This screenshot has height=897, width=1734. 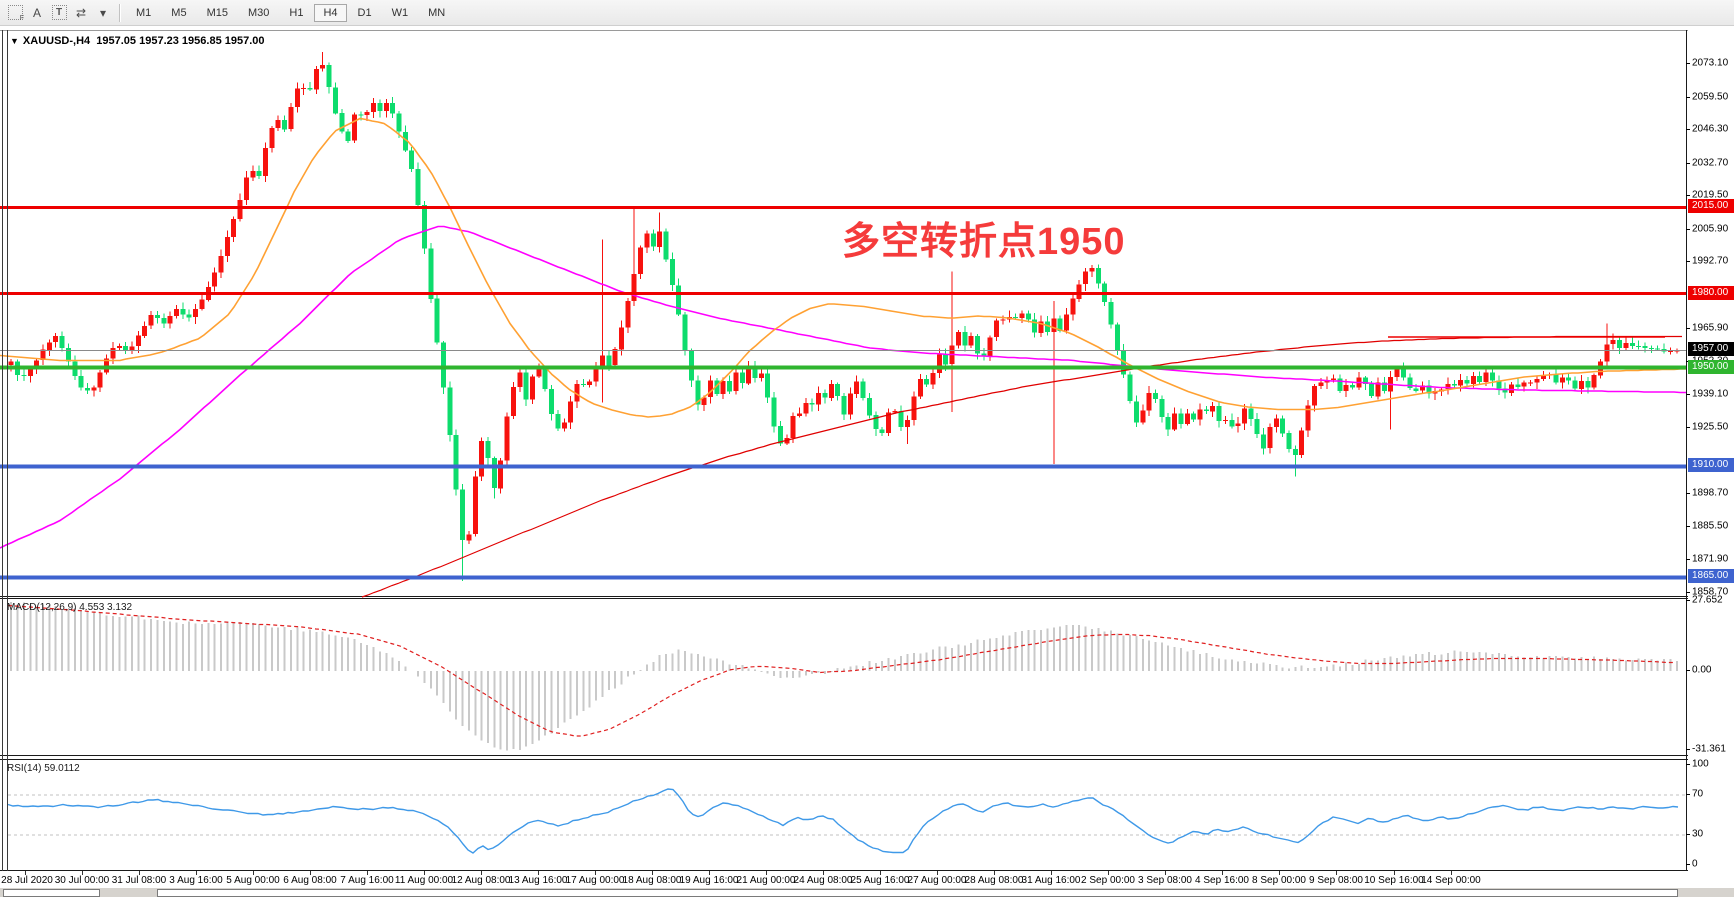 What do you see at coordinates (1710, 97) in the screenshot?
I see `price-tick-label: 2059.50` at bounding box center [1710, 97].